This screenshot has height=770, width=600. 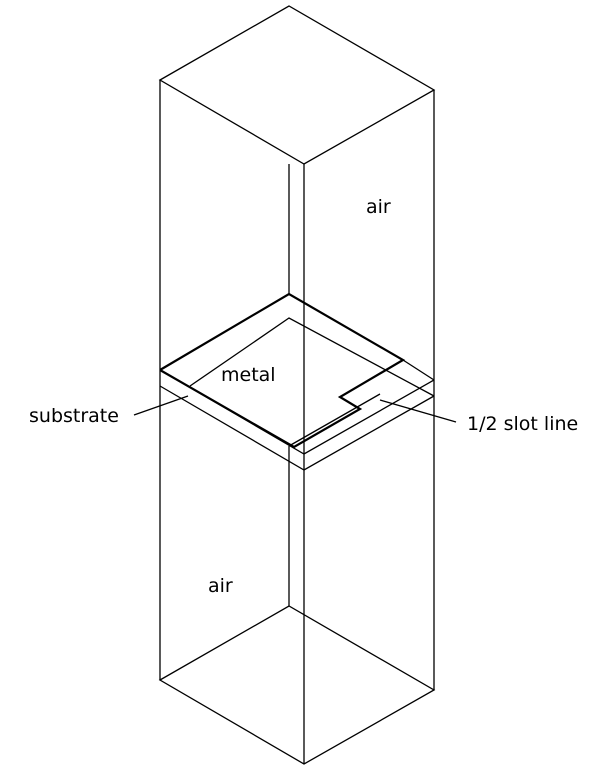 What do you see at coordinates (248, 375) in the screenshot?
I see `metal-label: metal` at bounding box center [248, 375].